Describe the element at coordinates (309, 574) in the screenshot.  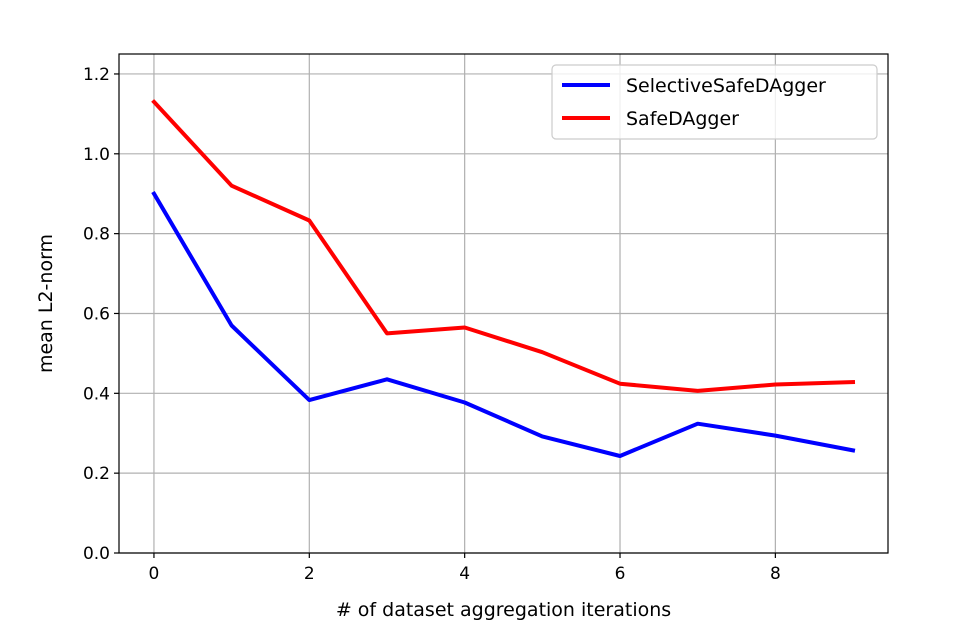
I see `x-tick-label: 2` at that location.